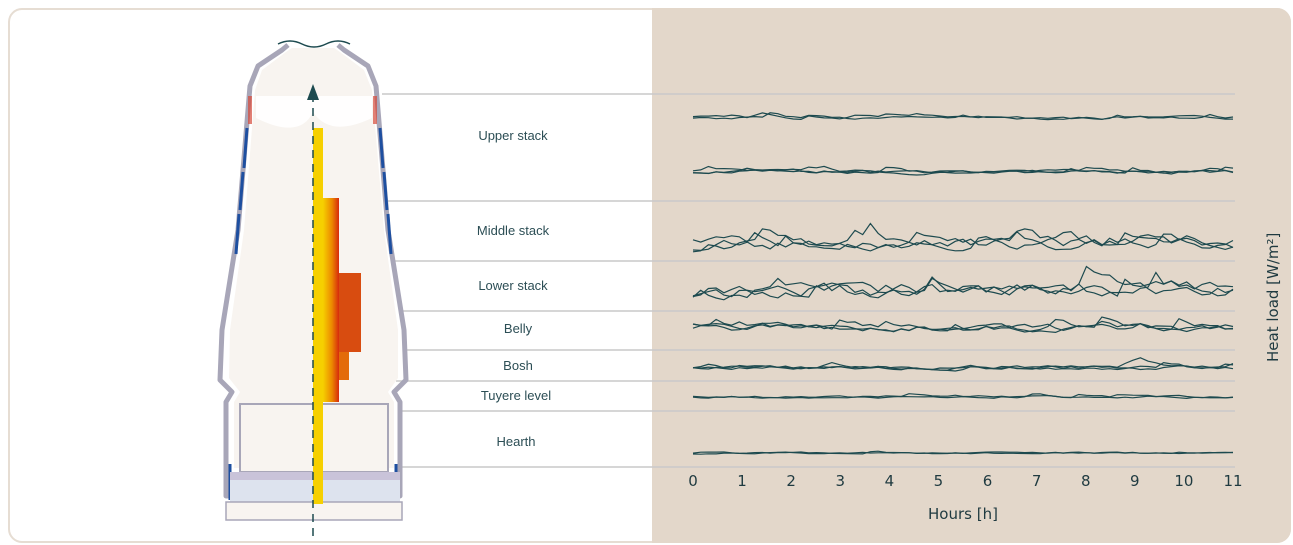 This screenshot has width=1293, height=545. What do you see at coordinates (314, 44) in the screenshot?
I see `throat-wave` at bounding box center [314, 44].